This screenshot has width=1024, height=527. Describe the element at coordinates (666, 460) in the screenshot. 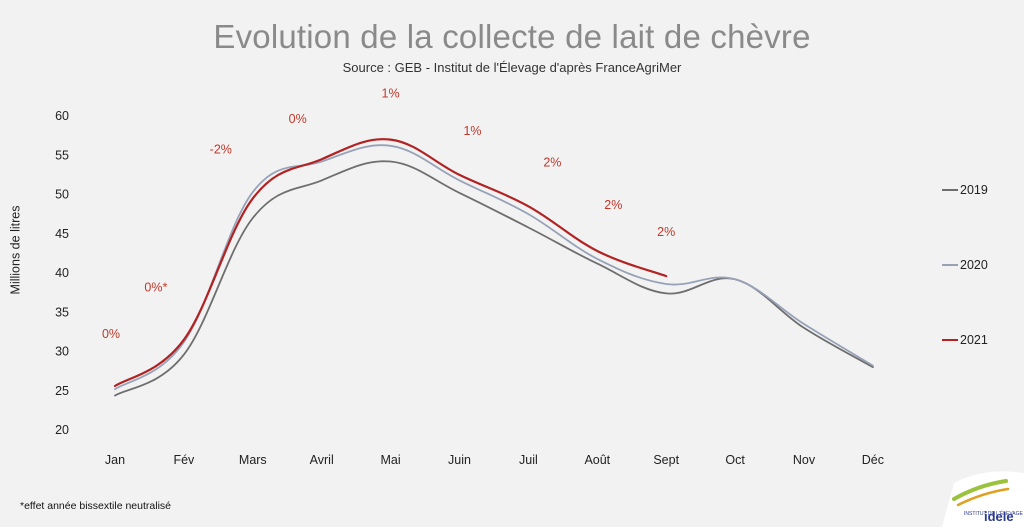

I see `x-tick-label: Sept` at that location.